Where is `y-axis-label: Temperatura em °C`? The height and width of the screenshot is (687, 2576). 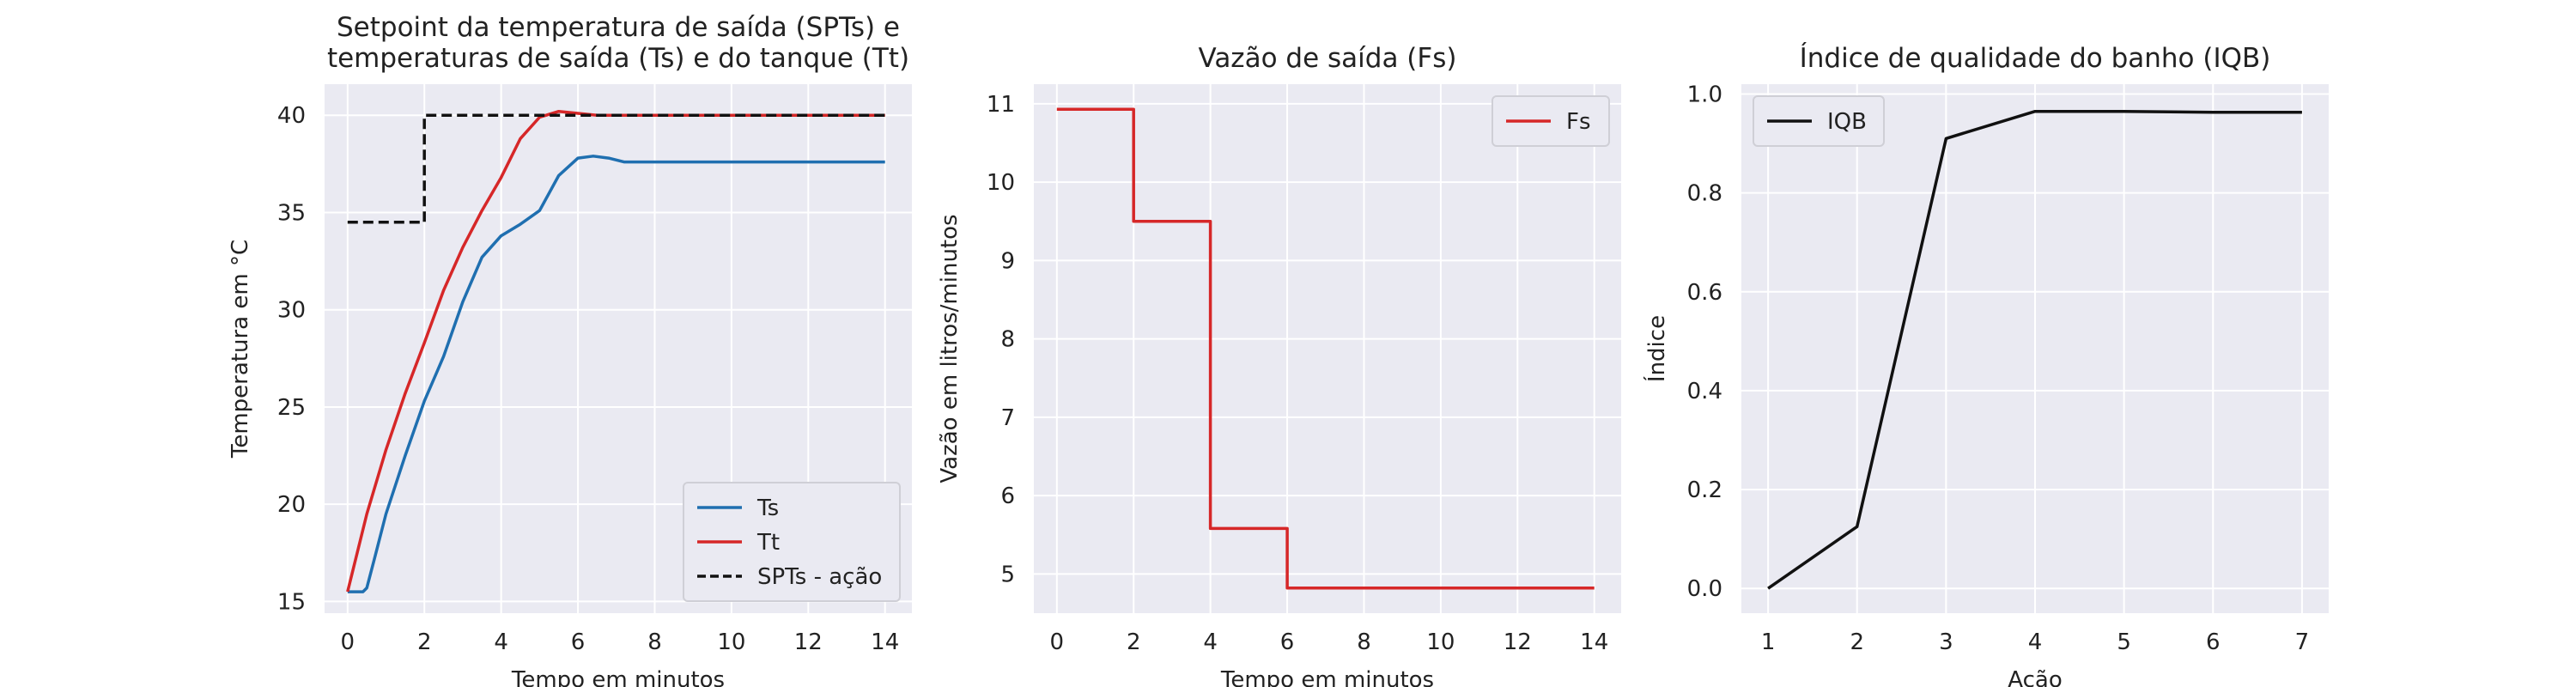
y-axis-label: Temperatura em °C is located at coordinates (240, 349).